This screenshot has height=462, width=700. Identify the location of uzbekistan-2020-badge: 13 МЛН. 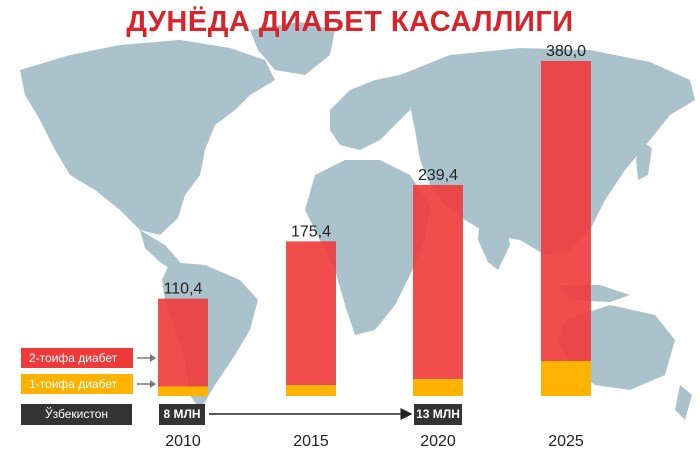
(438, 414).